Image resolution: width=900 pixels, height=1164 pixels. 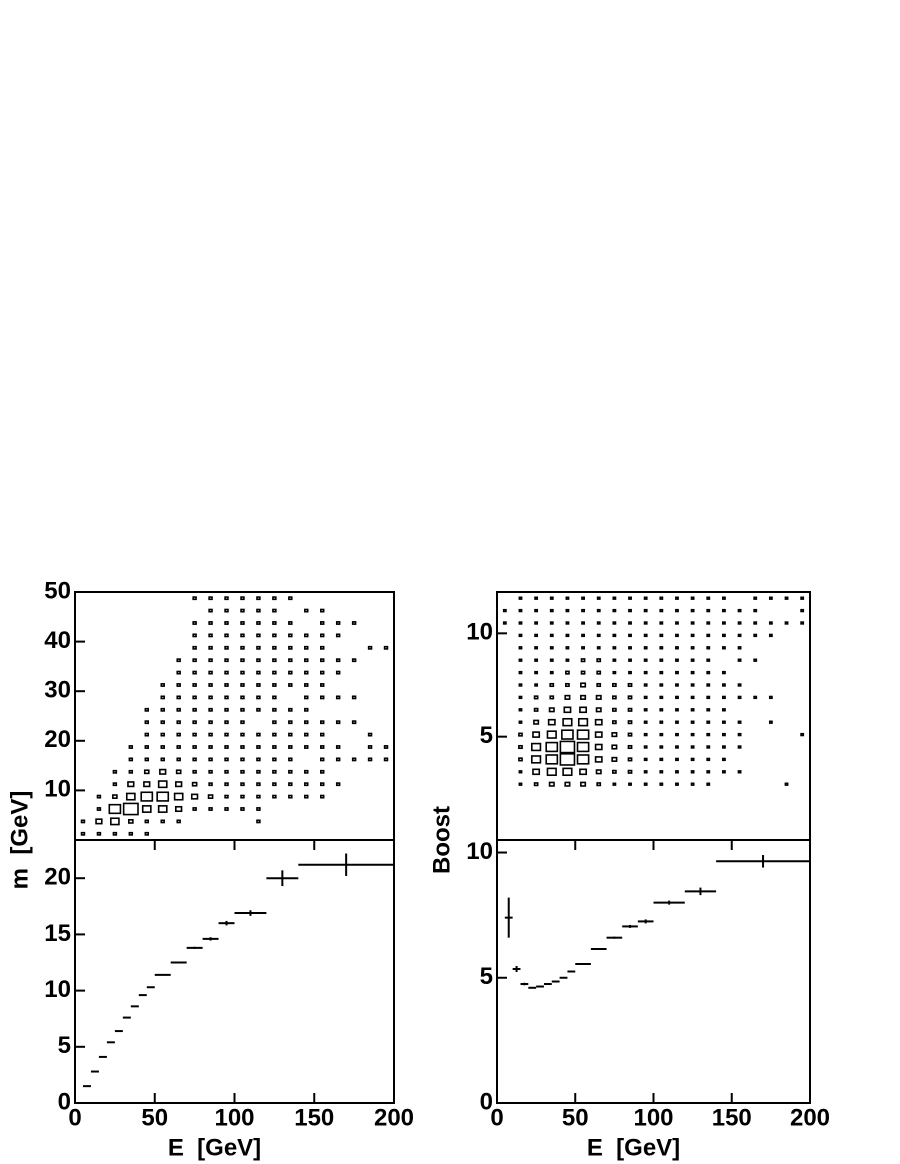 What do you see at coordinates (154, 1117) in the screenshot?
I see `x-tick-label: 50` at bounding box center [154, 1117].